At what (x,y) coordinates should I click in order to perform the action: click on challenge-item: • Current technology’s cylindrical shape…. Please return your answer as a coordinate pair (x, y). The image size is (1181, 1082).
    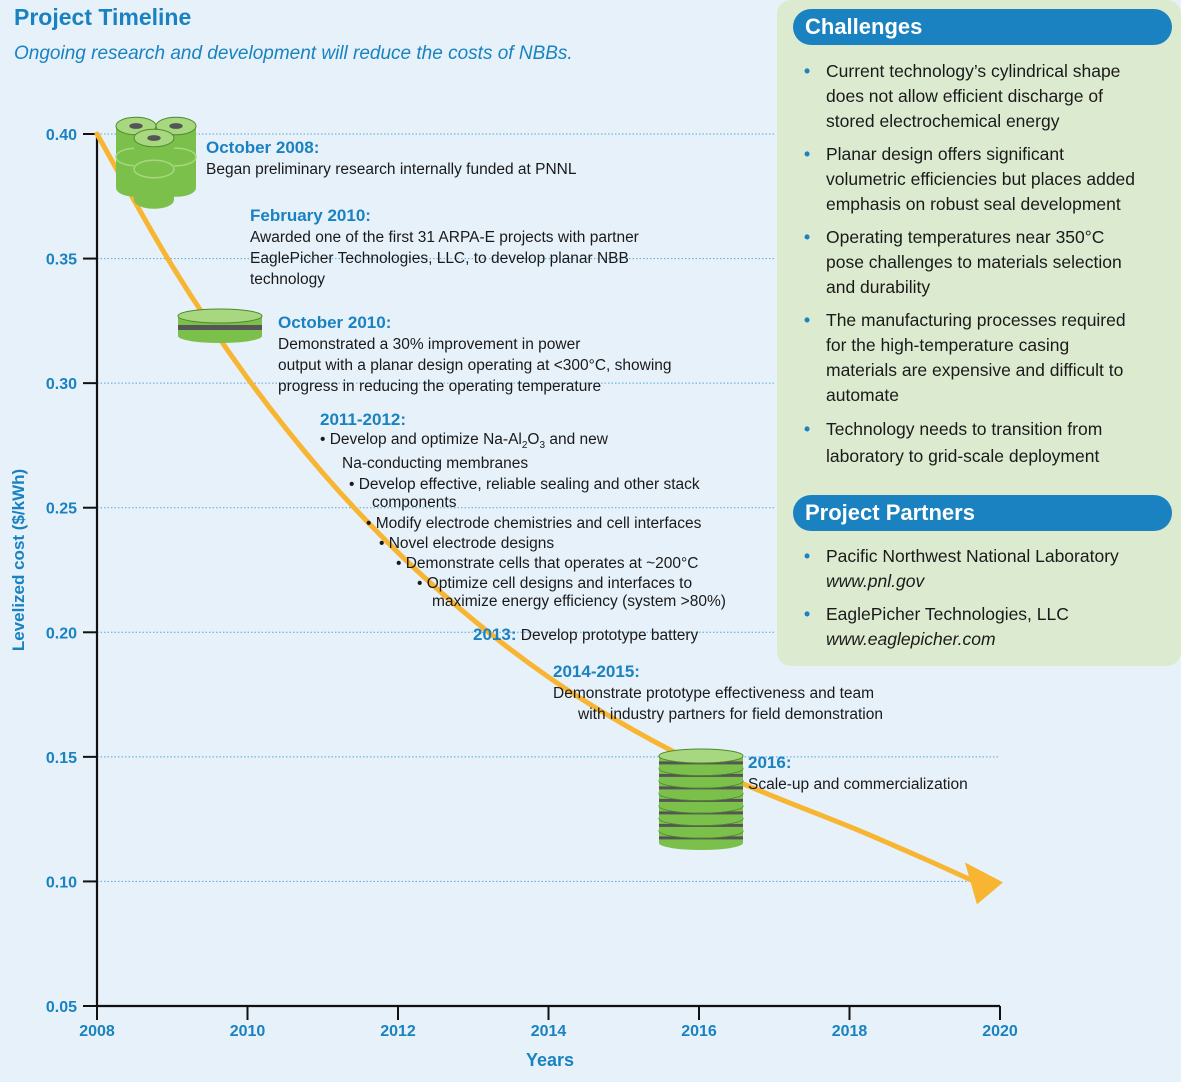
    Looking at the image, I should click on (986, 96).